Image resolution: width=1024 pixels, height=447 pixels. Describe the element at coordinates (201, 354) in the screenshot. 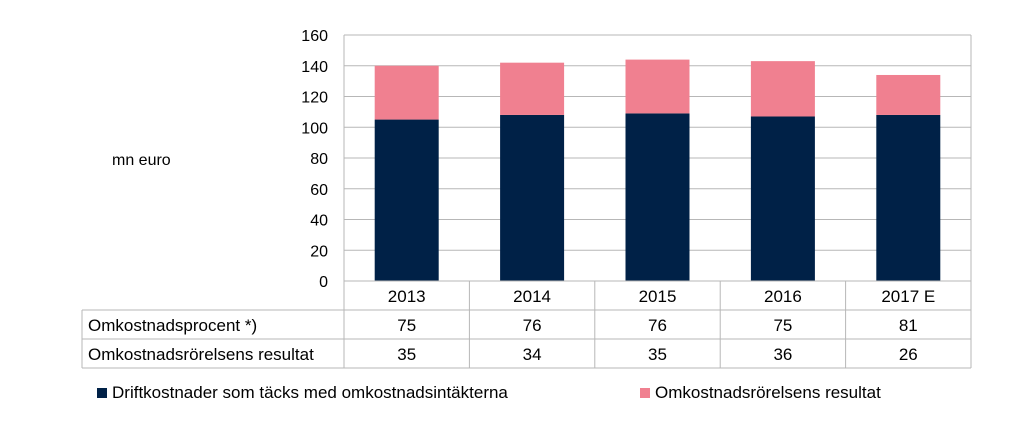

I see `table-row-label: Omkostnadsrörelsens resultat` at that location.